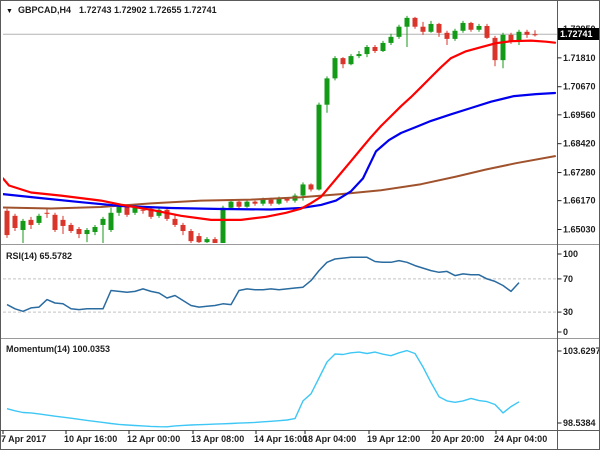 The image size is (600, 450). I want to click on ohlc-values: 1.72743 1.72902 1.72655 1.72741, so click(147, 10).